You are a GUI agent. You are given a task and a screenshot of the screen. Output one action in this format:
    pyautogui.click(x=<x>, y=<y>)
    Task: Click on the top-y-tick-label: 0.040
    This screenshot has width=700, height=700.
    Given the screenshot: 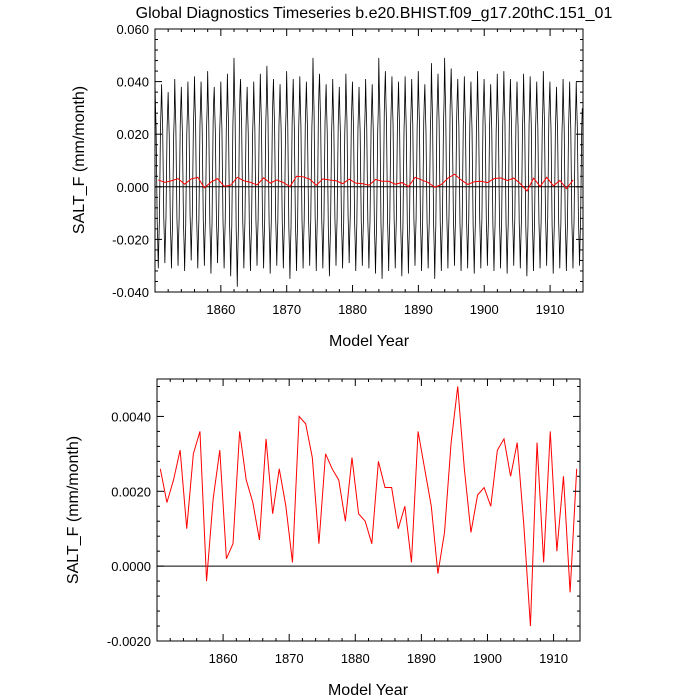 What is the action you would take?
    pyautogui.click(x=132, y=82)
    